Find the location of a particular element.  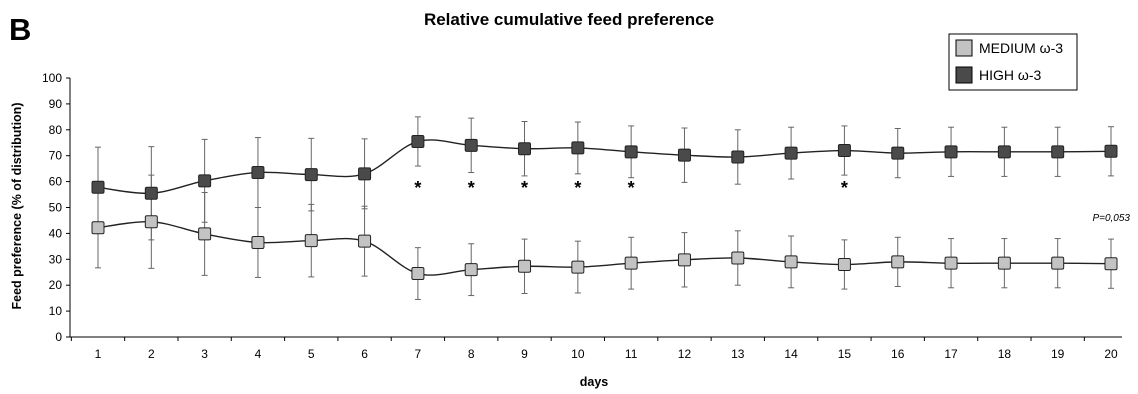

chart-title: Relative cumulative feed preference is located at coordinates (569, 19).